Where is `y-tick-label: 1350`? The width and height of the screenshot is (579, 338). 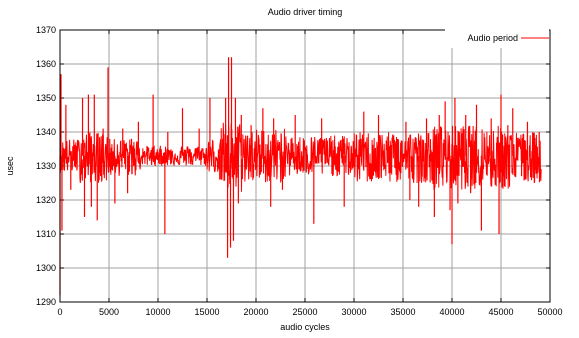 y-tick-label: 1350 is located at coordinates (46, 98).